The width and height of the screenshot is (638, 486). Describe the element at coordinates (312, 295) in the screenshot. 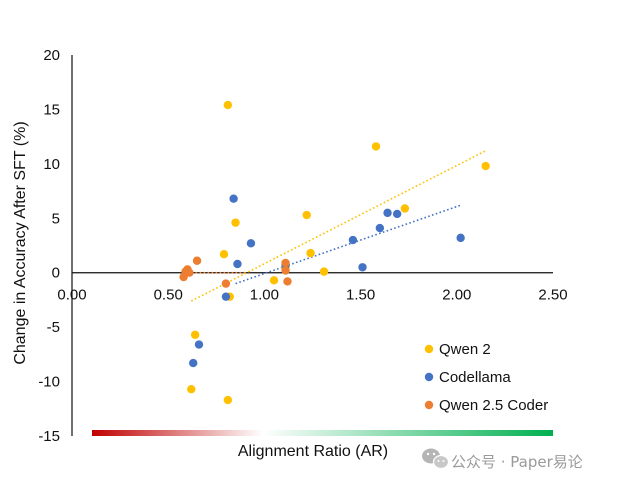

I see `x-axis-ticks: 0.00 0.50 1.00 1.50 2.00 2.50` at that location.